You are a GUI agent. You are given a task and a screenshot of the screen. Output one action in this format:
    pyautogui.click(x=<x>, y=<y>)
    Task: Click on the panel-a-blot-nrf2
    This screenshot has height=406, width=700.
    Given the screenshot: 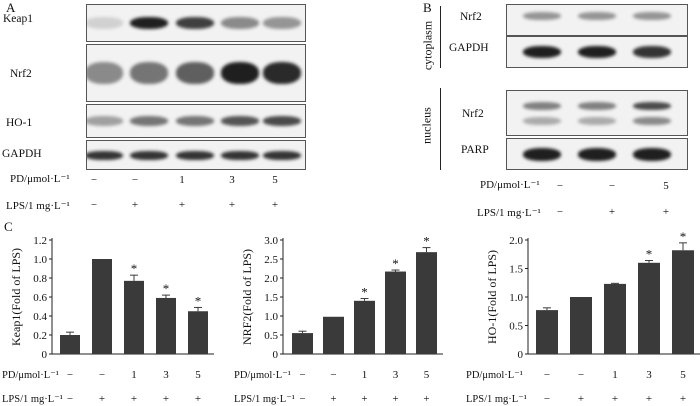 What is the action you would take?
    pyautogui.click(x=196, y=73)
    